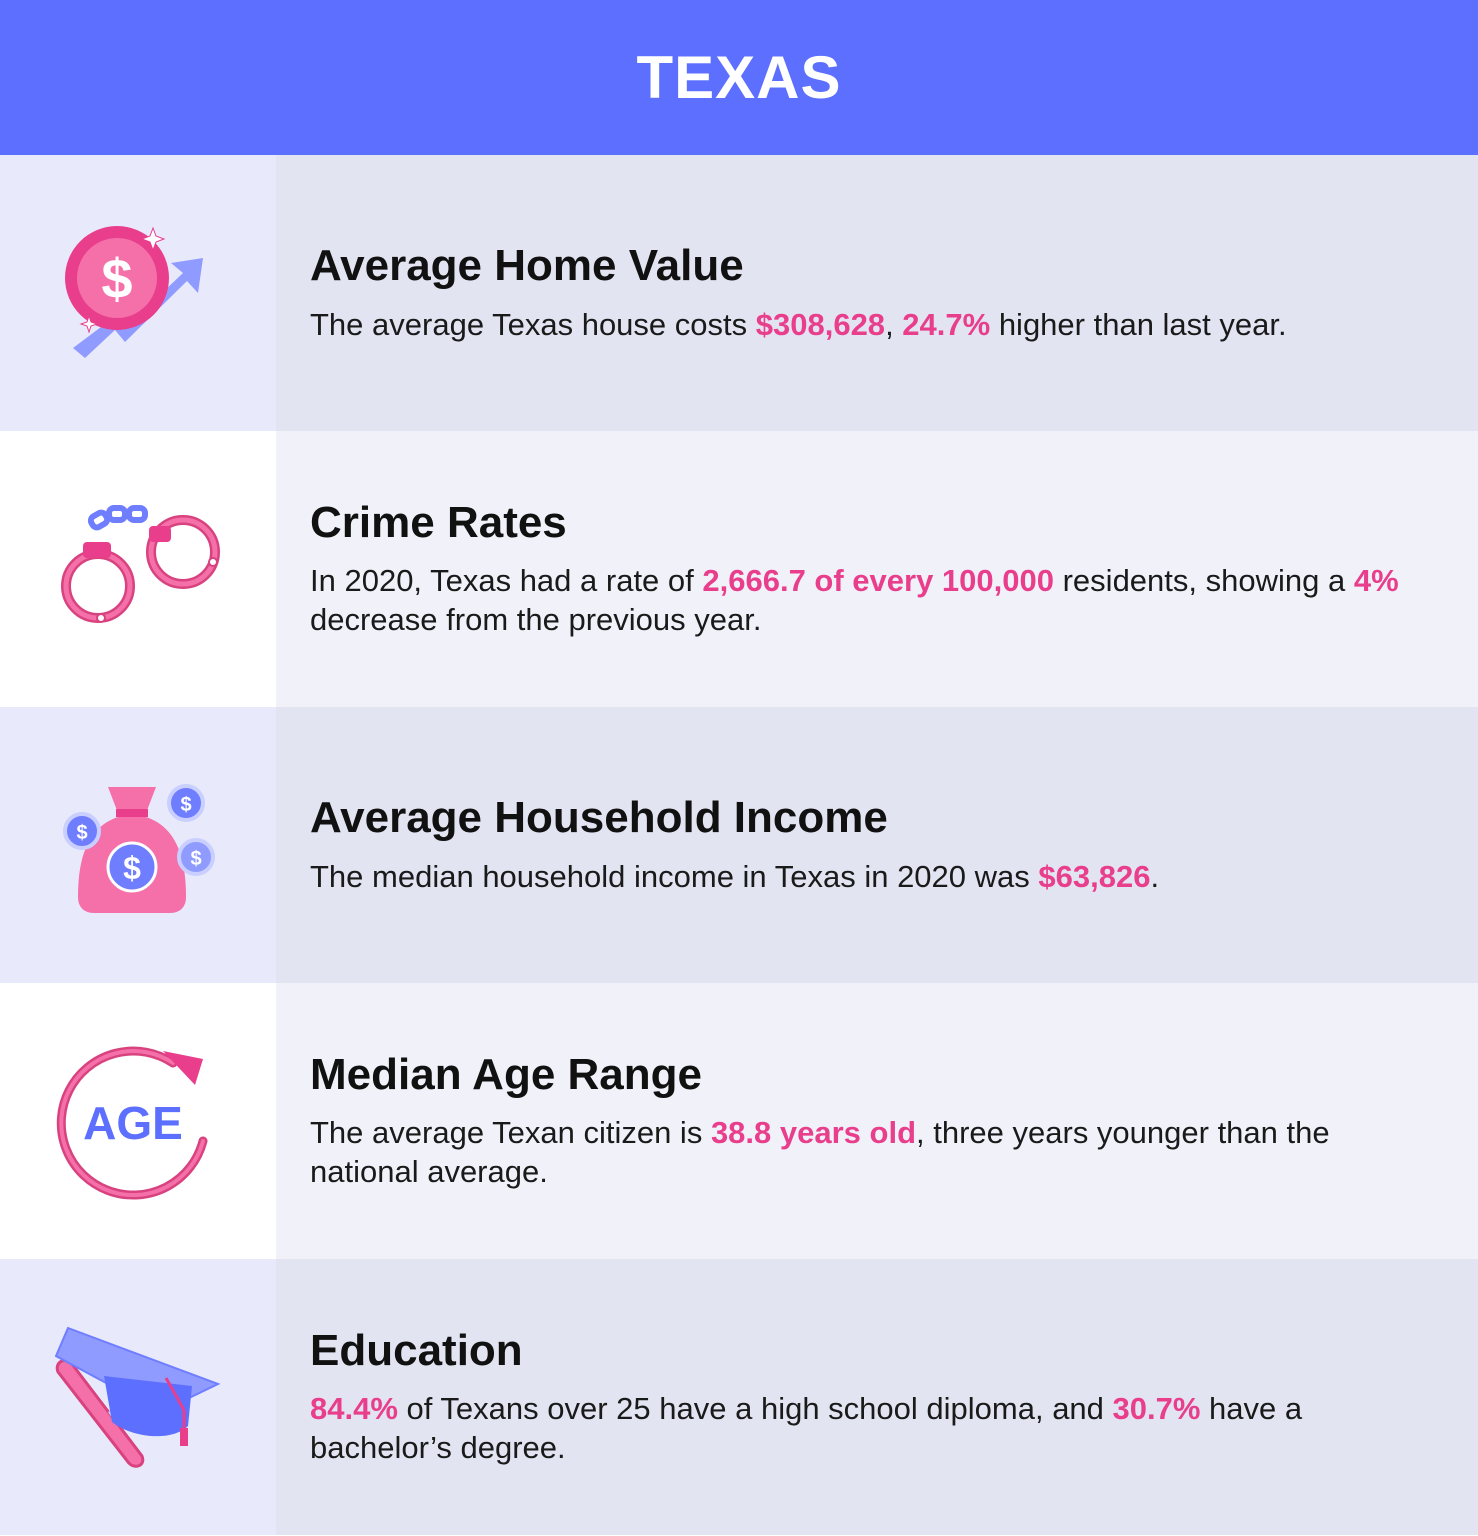 This screenshot has width=1478, height=1536. What do you see at coordinates (599, 818) in the screenshot?
I see `row-heading: Average Household Income` at bounding box center [599, 818].